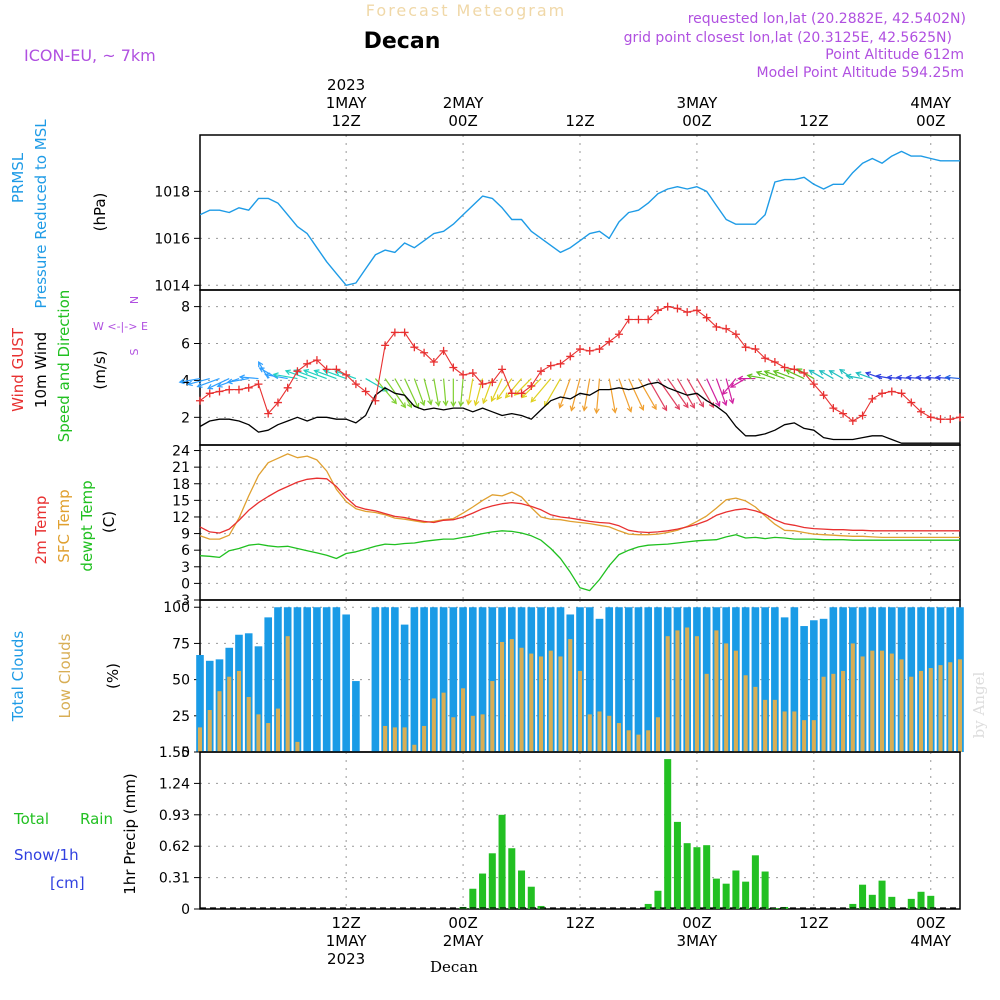  I want to click on clouds-ytick-label: 0, so click(185, 753).